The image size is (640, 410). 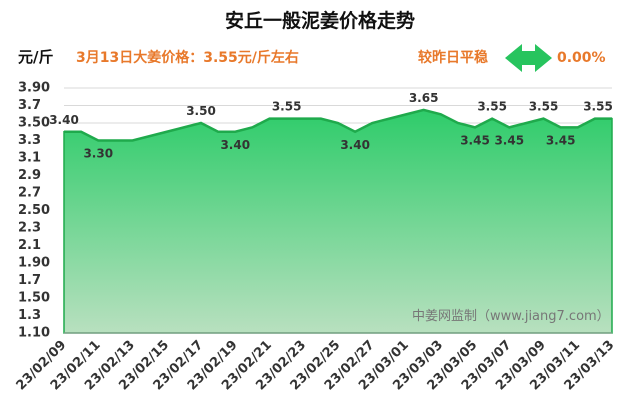 What do you see at coordinates (29, 105) in the screenshot?
I see `y-tick-label: 3.7` at bounding box center [29, 105].